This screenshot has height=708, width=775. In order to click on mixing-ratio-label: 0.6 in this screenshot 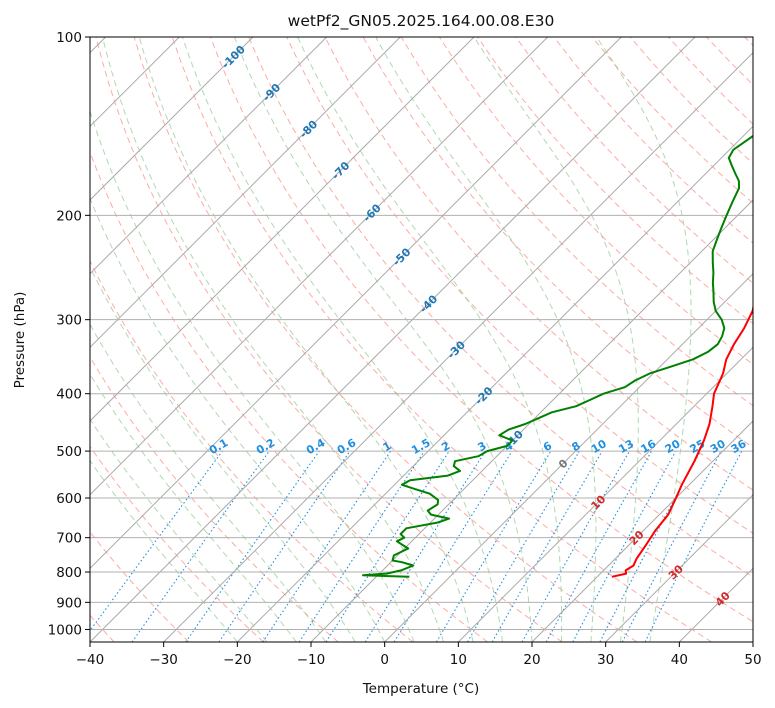, I will do `click(347, 446)`.